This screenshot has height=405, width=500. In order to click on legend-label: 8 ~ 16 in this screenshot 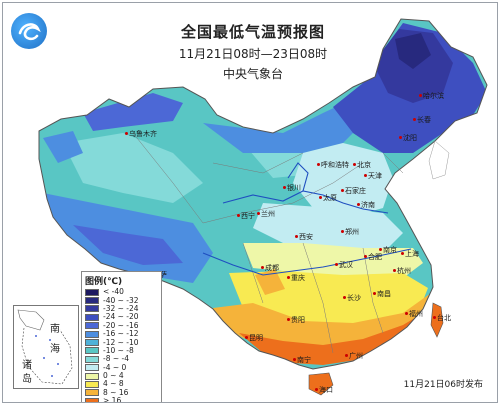, I will do `click(116, 392)`.